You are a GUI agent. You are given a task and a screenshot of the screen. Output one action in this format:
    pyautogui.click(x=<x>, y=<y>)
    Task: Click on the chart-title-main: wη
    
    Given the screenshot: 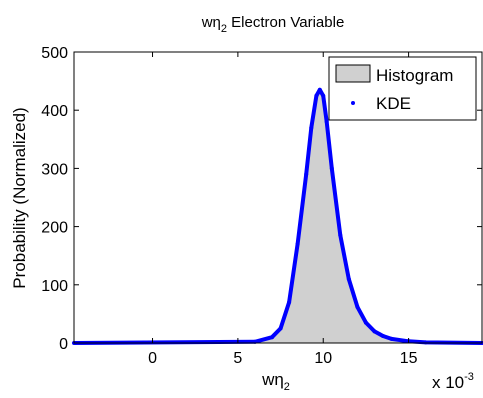 What is the action you would take?
    pyautogui.click(x=211, y=22)
    